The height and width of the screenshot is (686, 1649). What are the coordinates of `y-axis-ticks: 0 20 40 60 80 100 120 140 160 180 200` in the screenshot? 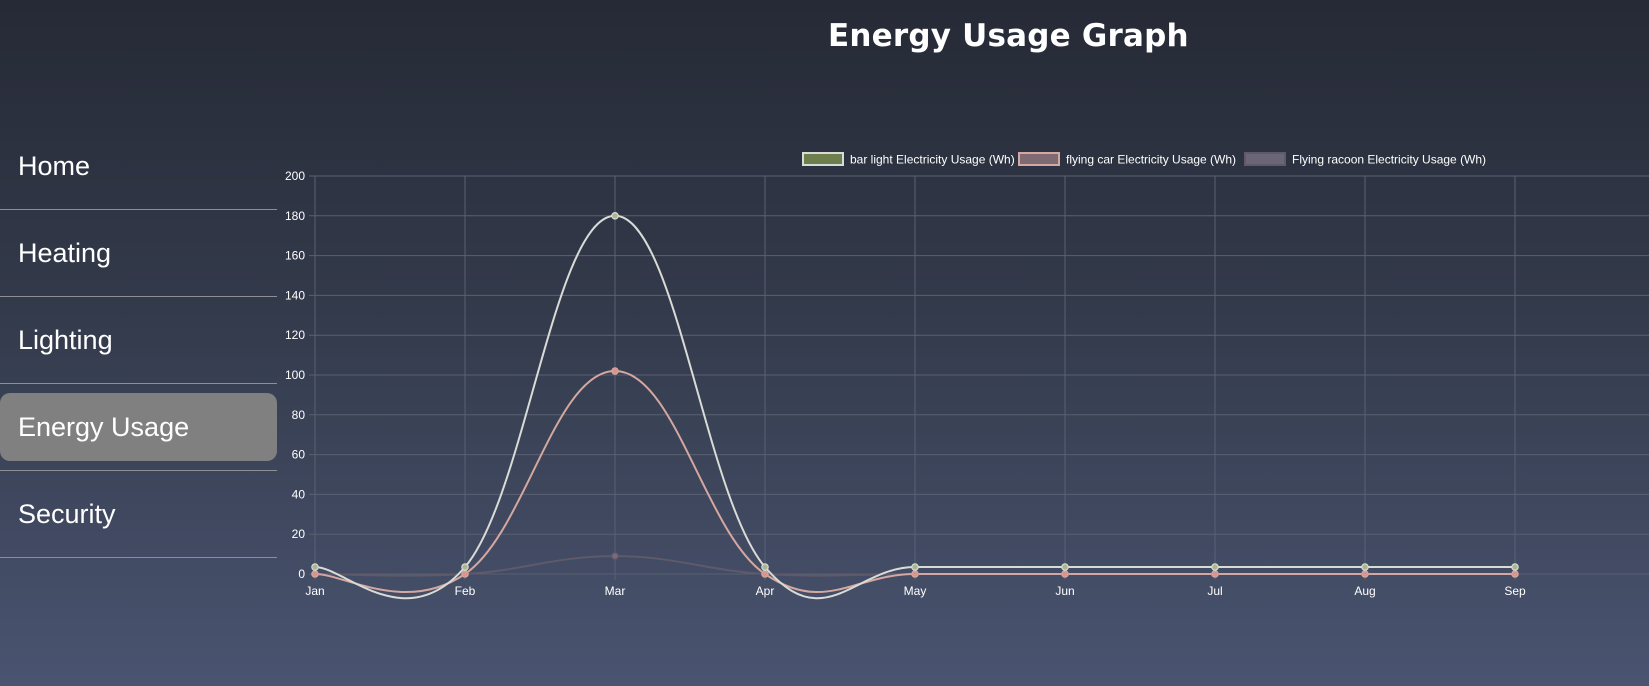 It's located at (295, 375).